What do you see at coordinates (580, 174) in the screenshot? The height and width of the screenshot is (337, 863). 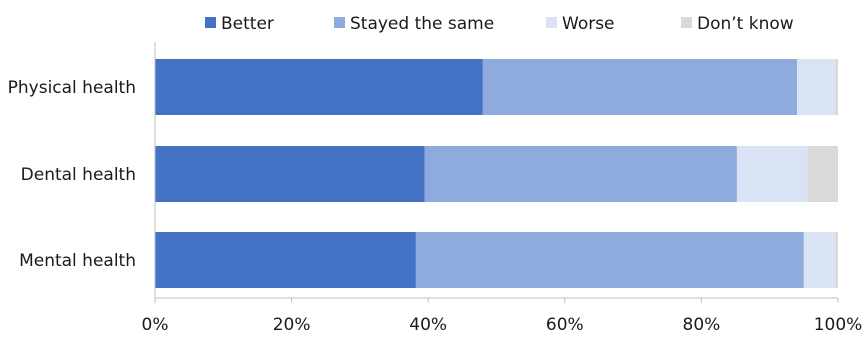 I see `bar-dental-health-stayed-the-same` at bounding box center [580, 174].